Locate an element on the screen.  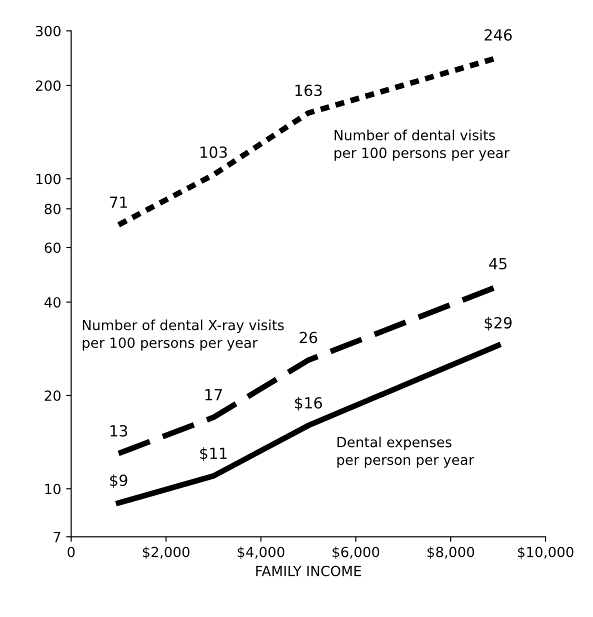
data-label: $29 is located at coordinates (498, 323).